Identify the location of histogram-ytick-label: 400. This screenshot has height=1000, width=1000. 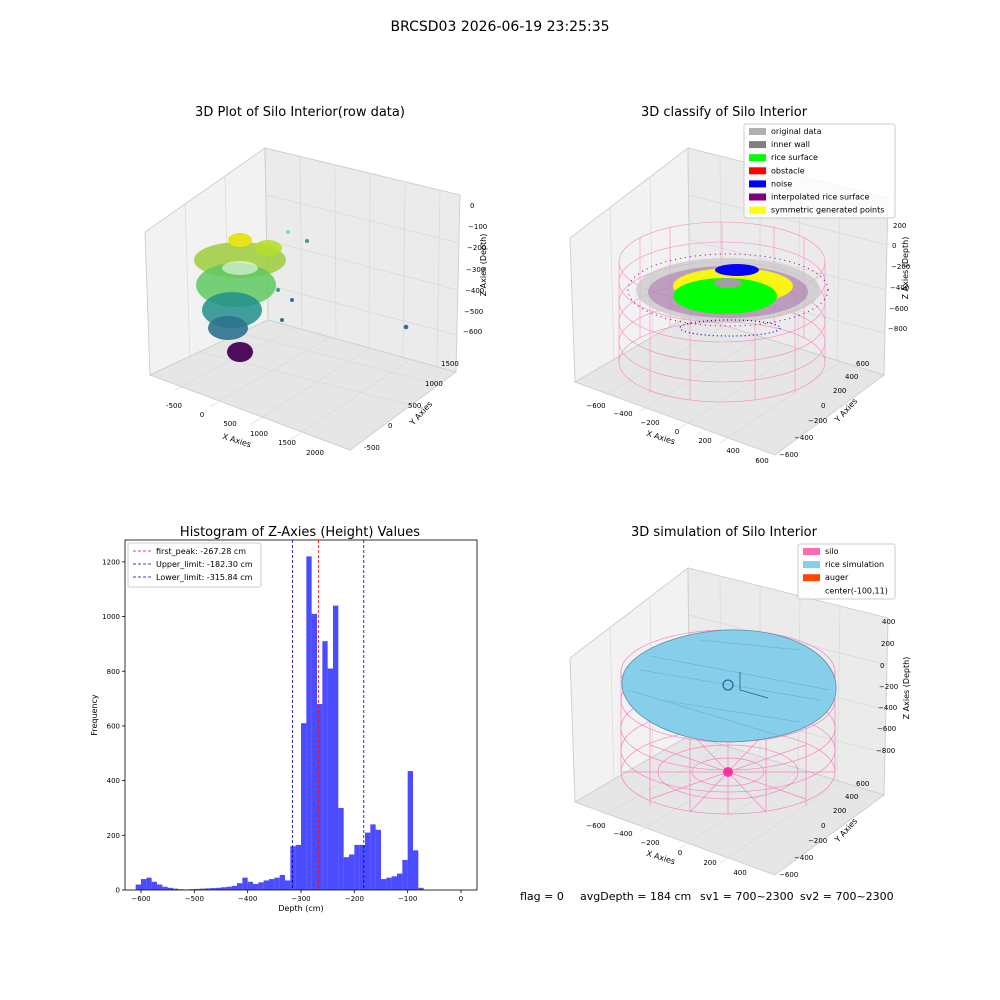
(113, 781).